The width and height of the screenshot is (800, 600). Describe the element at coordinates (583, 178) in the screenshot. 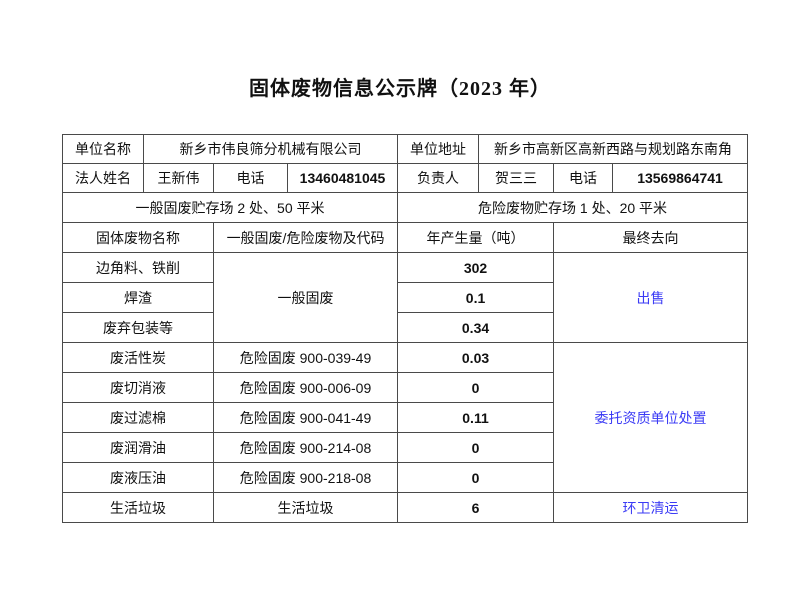

I see `manager-phone-label-cell: 电话` at that location.